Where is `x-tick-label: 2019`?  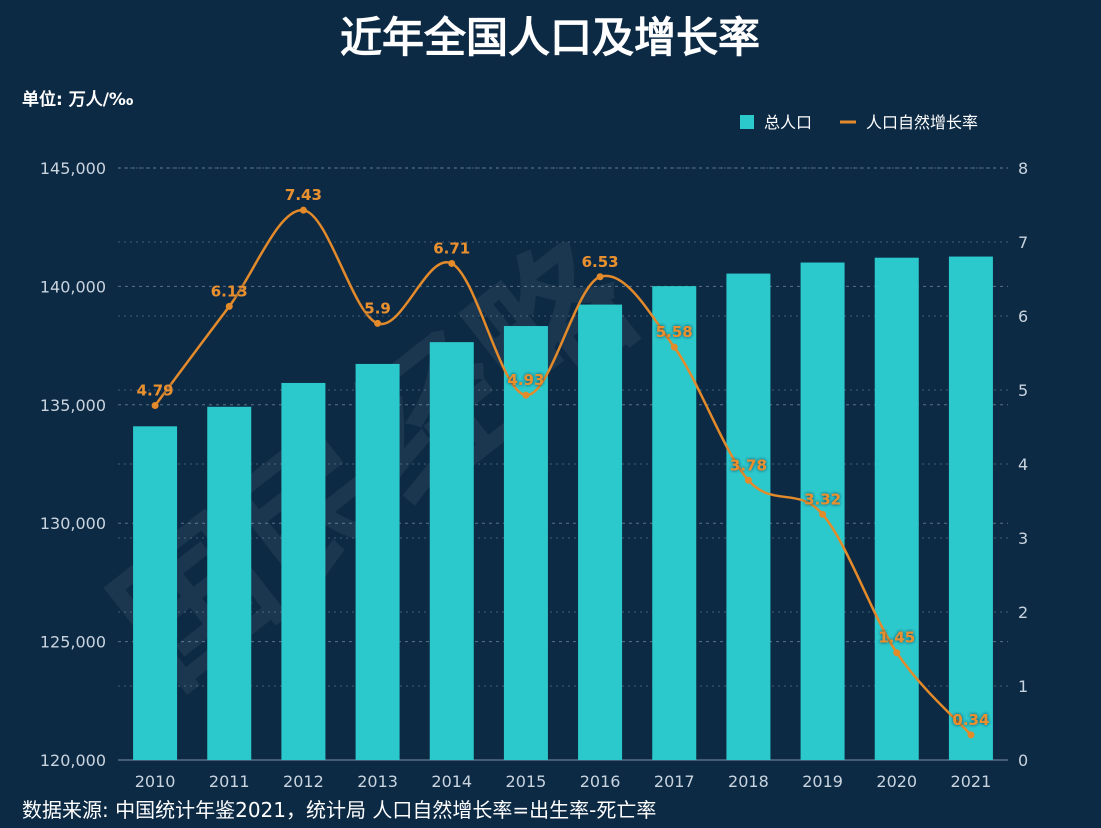
x-tick-label: 2019 is located at coordinates (822, 781).